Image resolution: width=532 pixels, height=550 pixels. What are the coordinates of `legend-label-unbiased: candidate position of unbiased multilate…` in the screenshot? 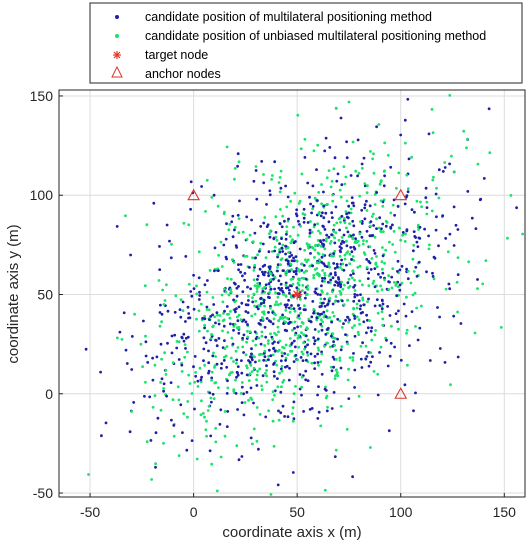 It's located at (315, 36).